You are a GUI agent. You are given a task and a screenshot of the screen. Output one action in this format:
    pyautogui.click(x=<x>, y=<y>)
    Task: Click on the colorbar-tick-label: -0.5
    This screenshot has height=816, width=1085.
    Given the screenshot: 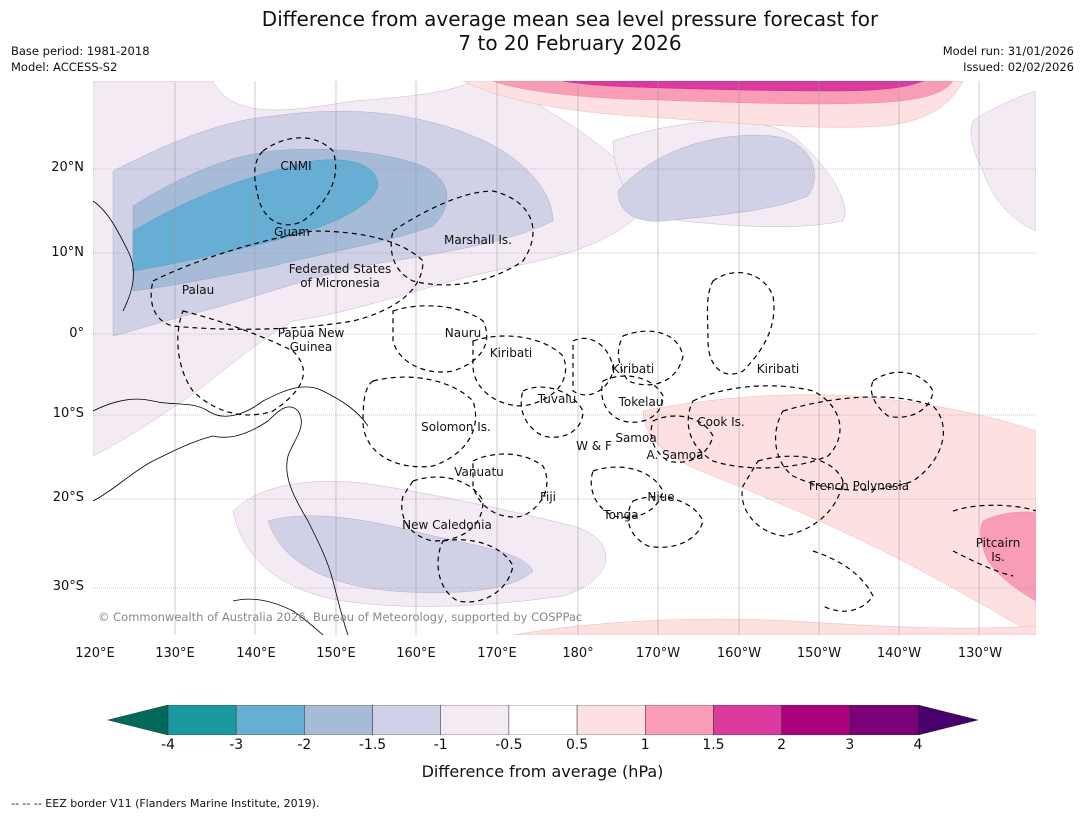 What is the action you would take?
    pyautogui.click(x=509, y=745)
    